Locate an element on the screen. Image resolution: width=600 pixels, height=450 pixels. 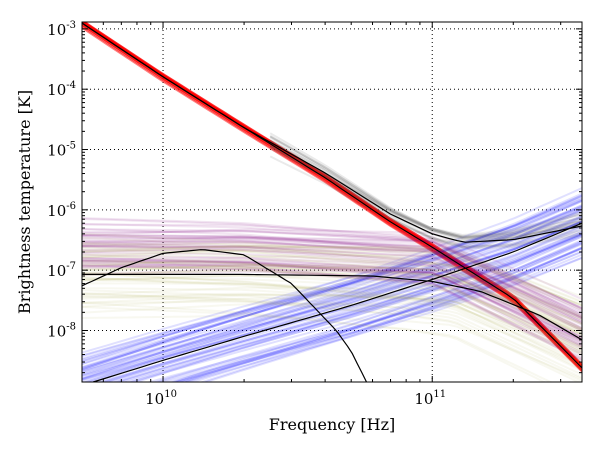
y-tick-label: 10⁻⁵ is located at coordinates (61, 150).